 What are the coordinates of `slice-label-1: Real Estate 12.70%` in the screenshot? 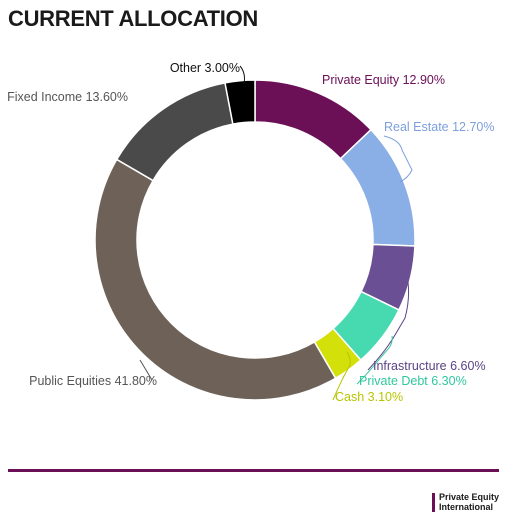 It's located at (439, 127).